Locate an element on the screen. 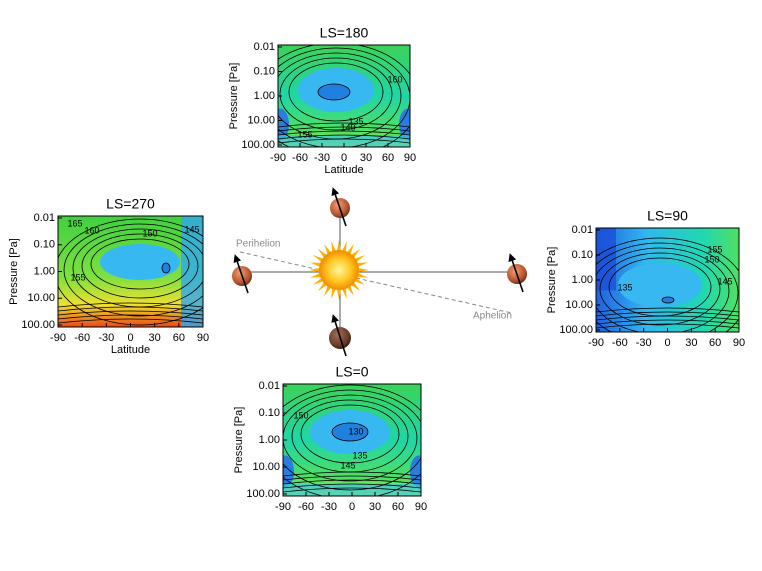 The height and width of the screenshot is (571, 762). orbit-diagram: Perihelion Aphelion is located at coordinates (379, 272).